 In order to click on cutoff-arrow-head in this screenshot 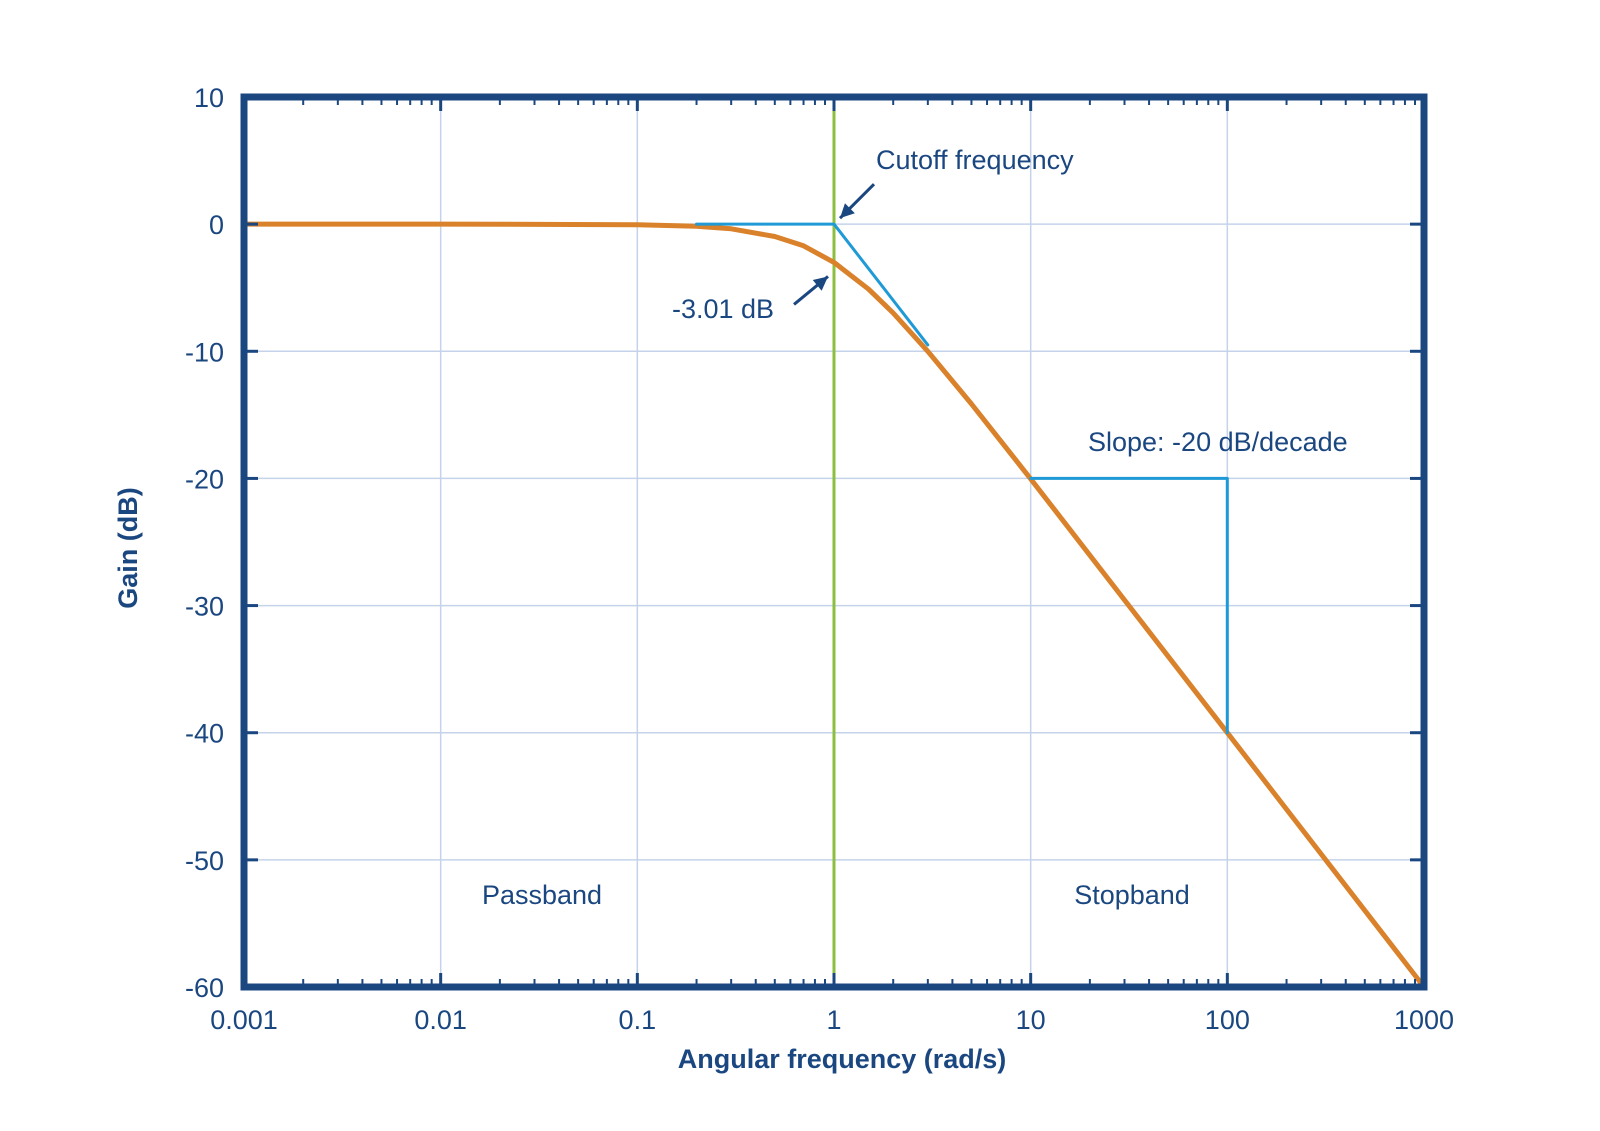, I will do `click(847, 211)`.